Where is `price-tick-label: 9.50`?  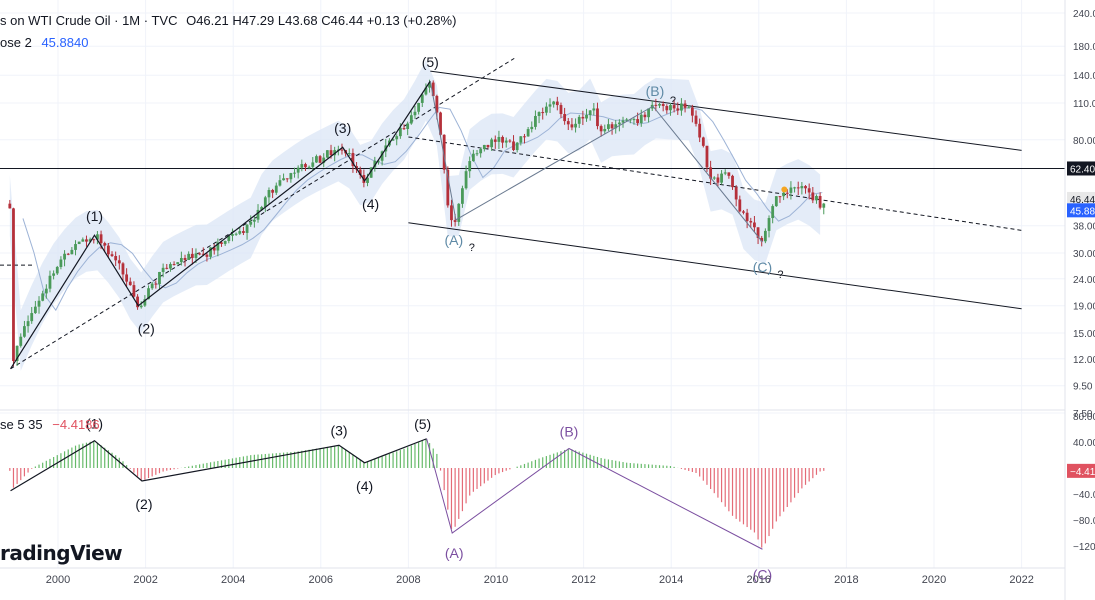
price-tick-label: 9.50 is located at coordinates (1083, 387).